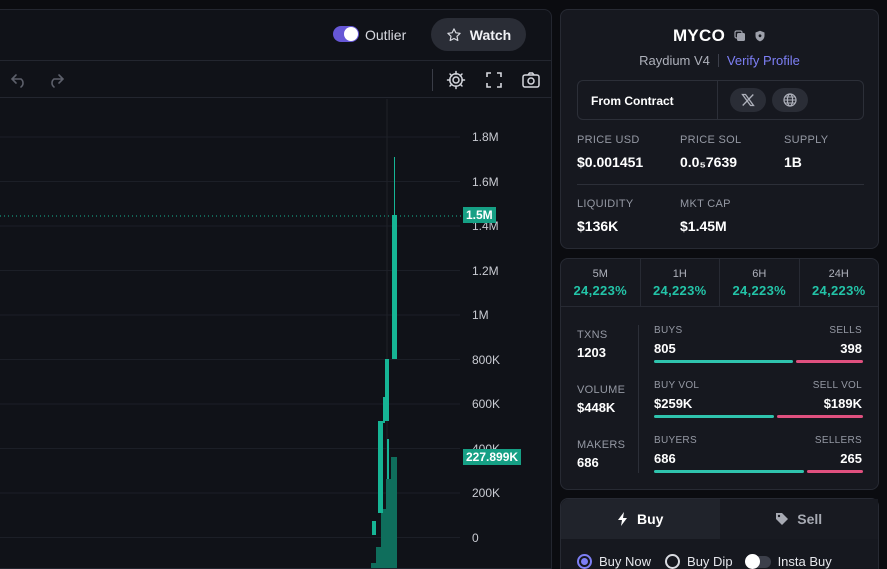  Describe the element at coordinates (673, 403) in the screenshot. I see `buy-vol-value: $259K` at that location.